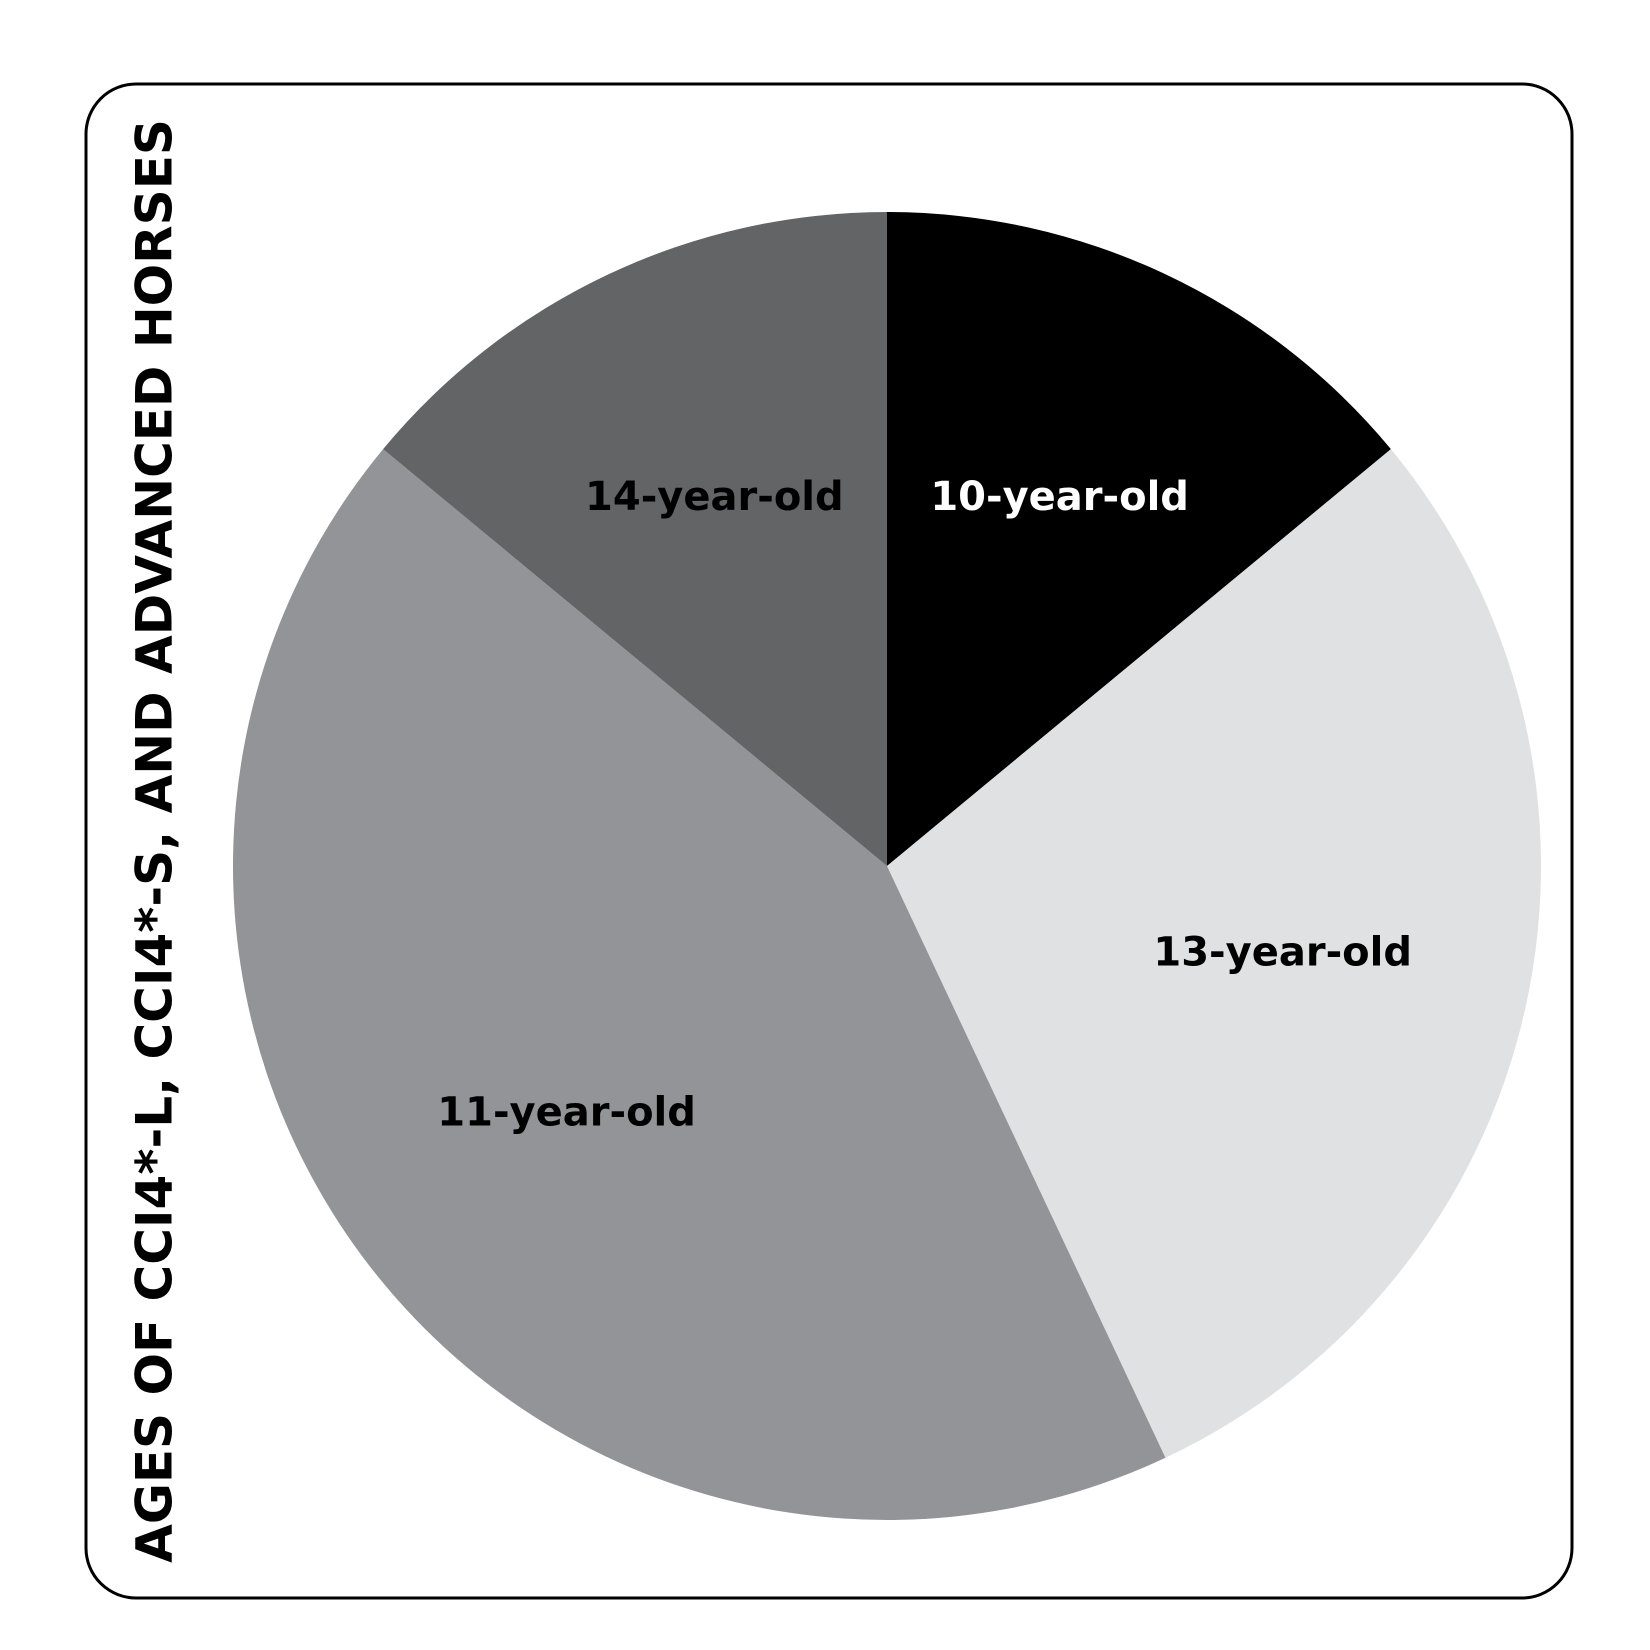 The image size is (1650, 1650). Describe the element at coordinates (1059, 497) in the screenshot. I see `slice-label: 10-year-old` at that location.